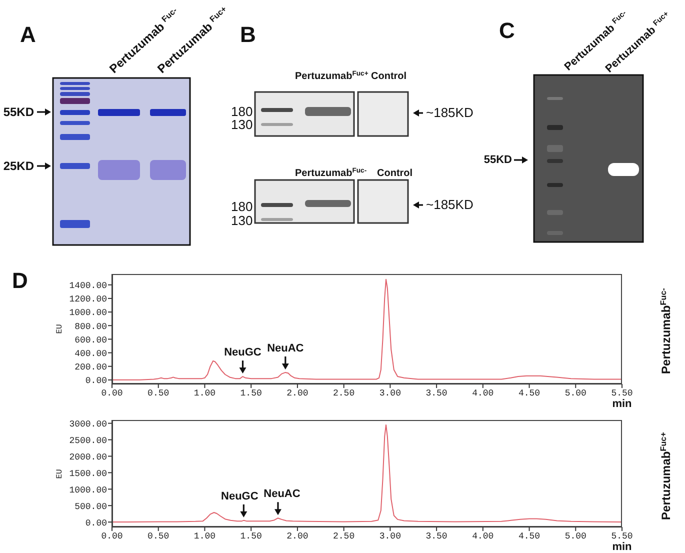 This screenshot has height=553, width=685. What do you see at coordinates (90, 507) in the screenshot?
I see `y-tick-label: 500.00` at bounding box center [90, 507].